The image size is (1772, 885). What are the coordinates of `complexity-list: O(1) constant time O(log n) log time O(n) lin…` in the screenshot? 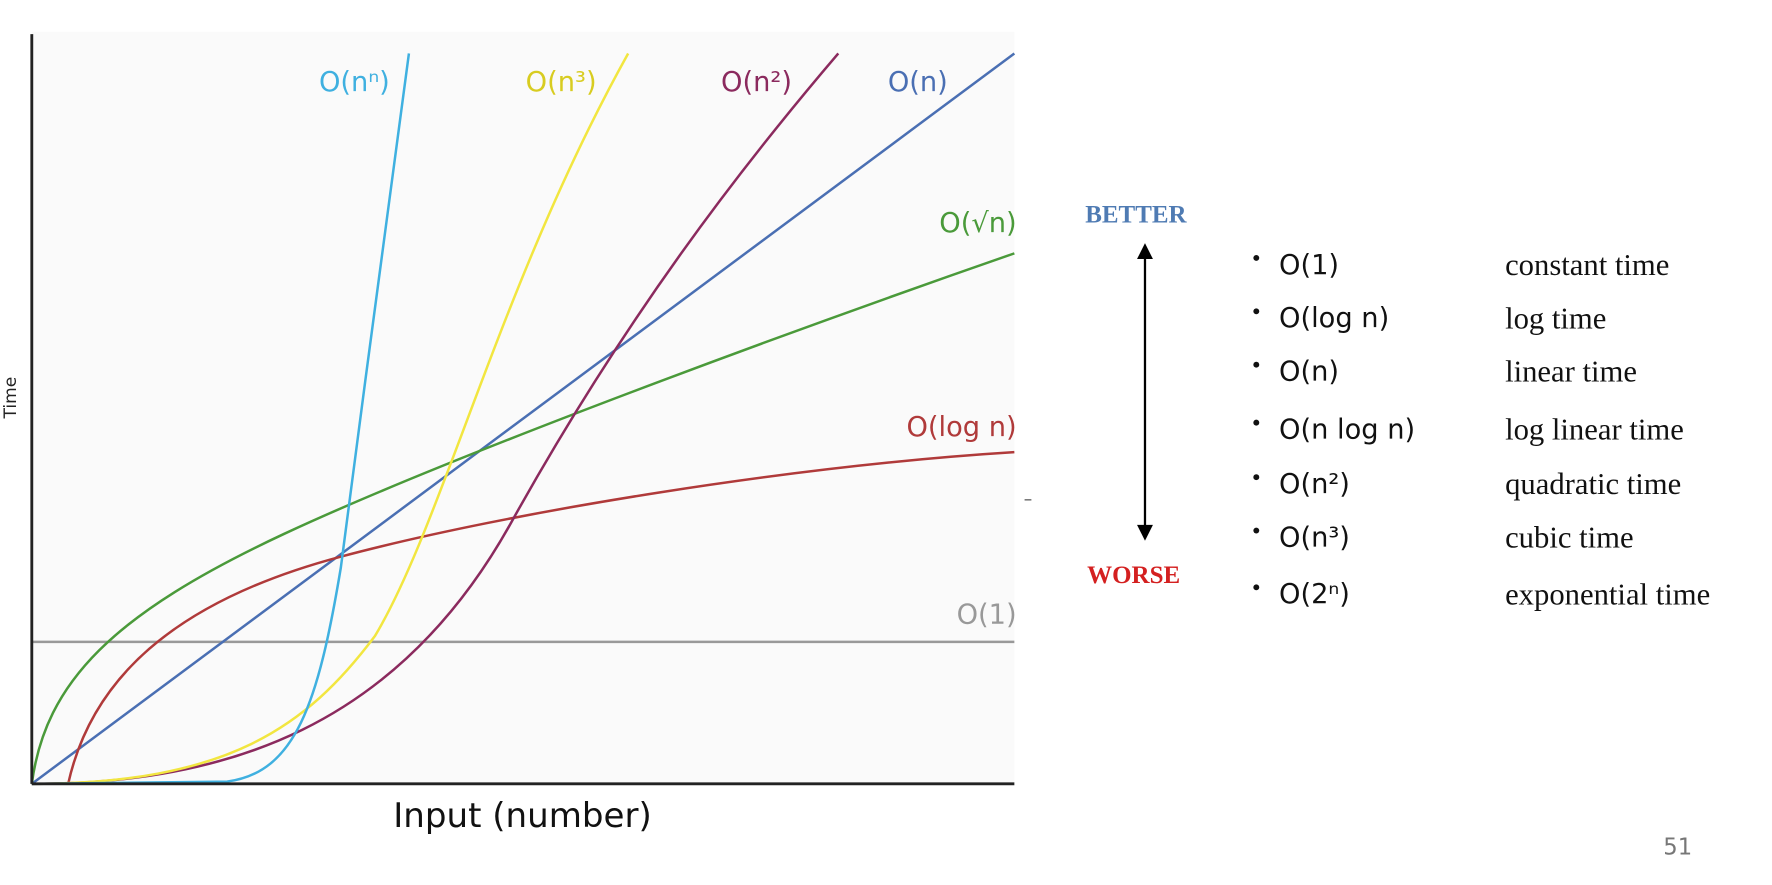 It's located at (1481, 429).